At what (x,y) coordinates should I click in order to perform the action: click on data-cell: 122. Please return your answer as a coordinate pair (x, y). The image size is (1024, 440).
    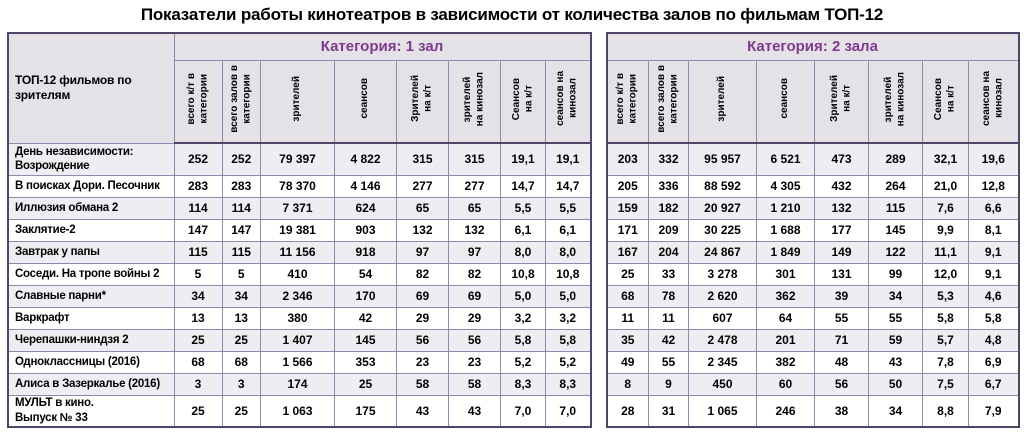
    Looking at the image, I should click on (895, 252).